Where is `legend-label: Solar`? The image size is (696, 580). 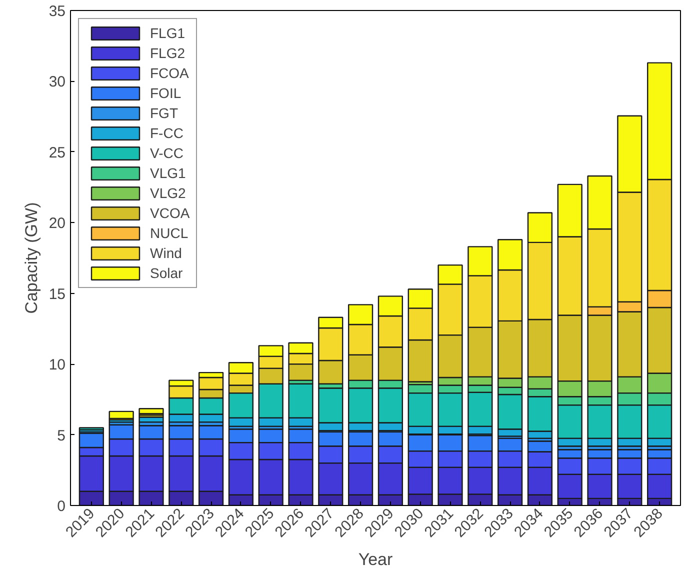 legend-label: Solar is located at coordinates (166, 273).